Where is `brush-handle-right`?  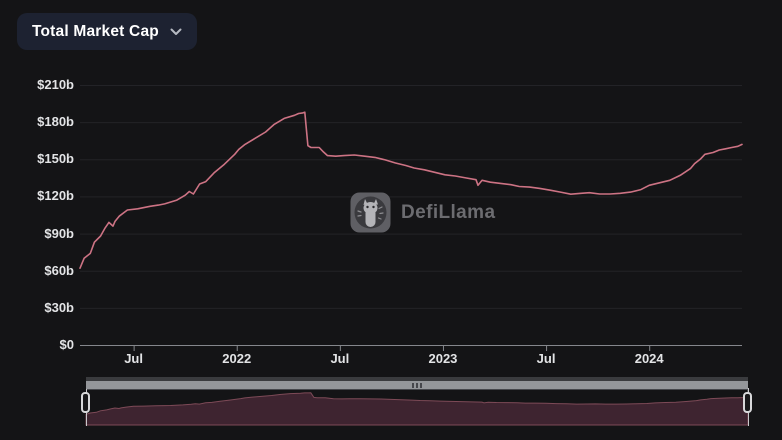 brush-handle-right is located at coordinates (747, 402).